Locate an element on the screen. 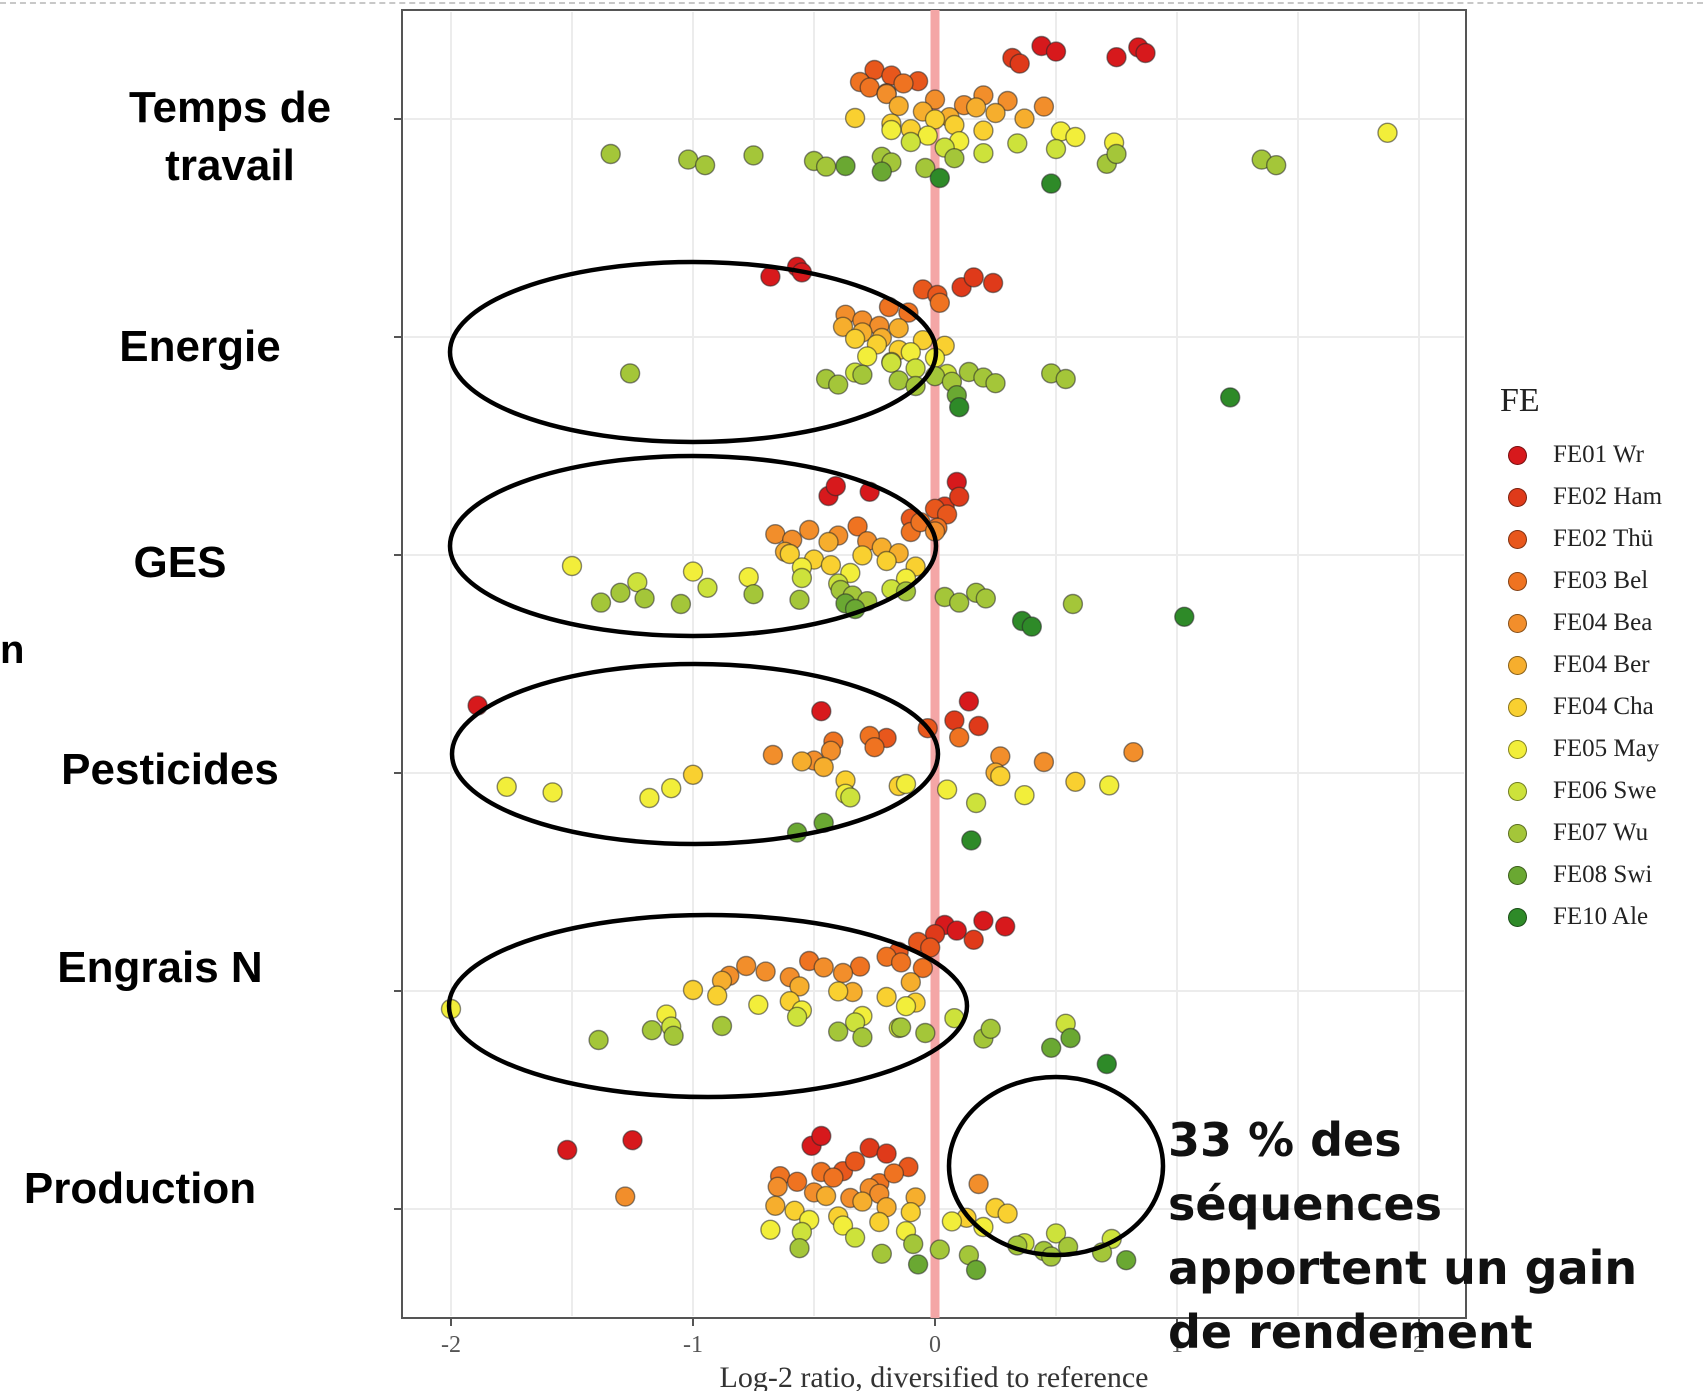 The width and height of the screenshot is (1703, 1391). category-label-temps: Temps de travail is located at coordinates (230, 136).